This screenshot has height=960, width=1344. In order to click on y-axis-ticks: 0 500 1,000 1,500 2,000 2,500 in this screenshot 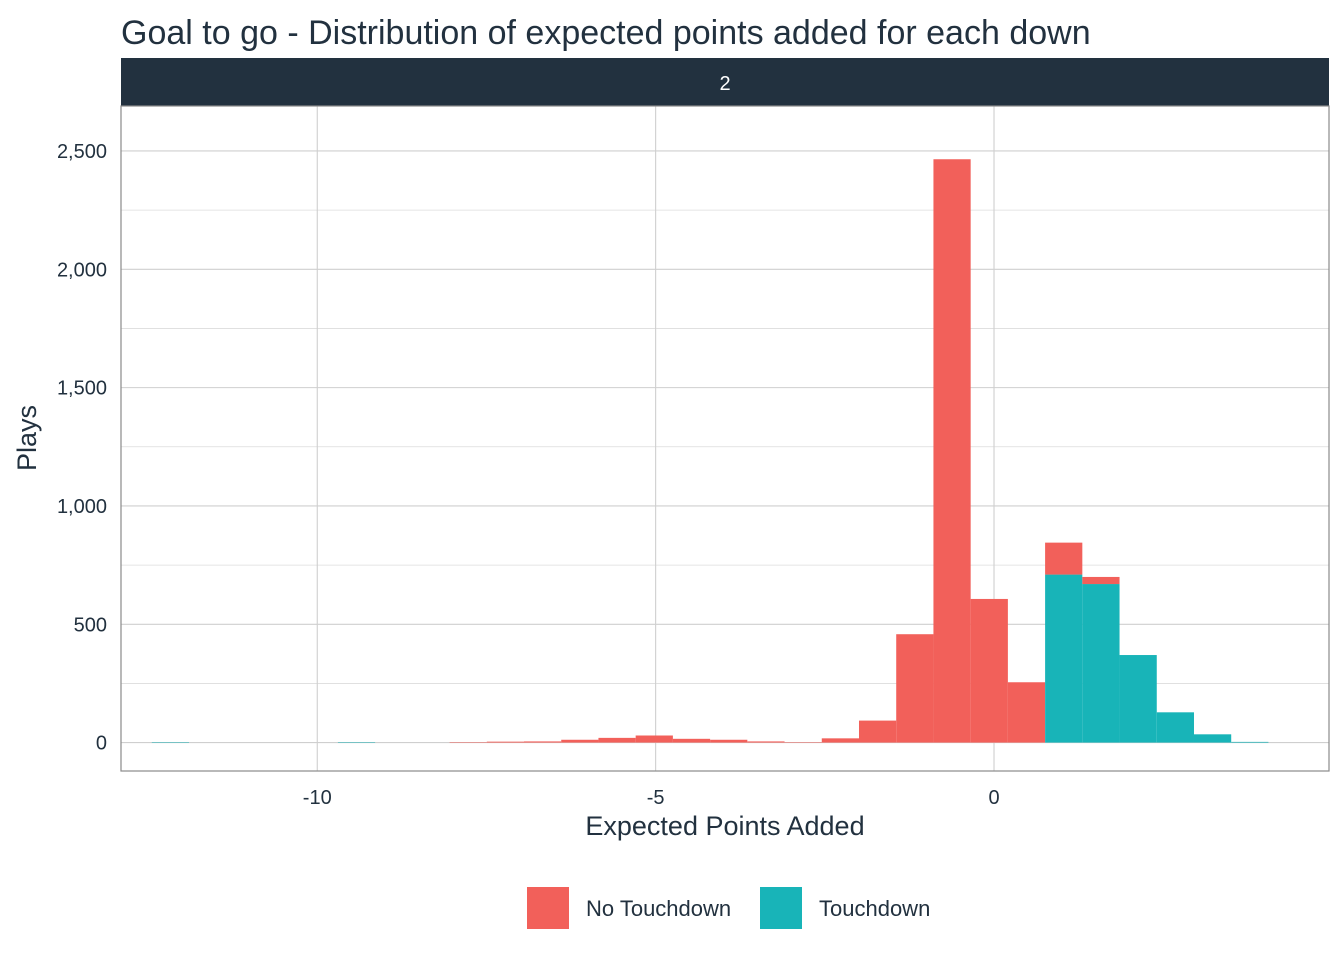, I will do `click(82, 448)`.